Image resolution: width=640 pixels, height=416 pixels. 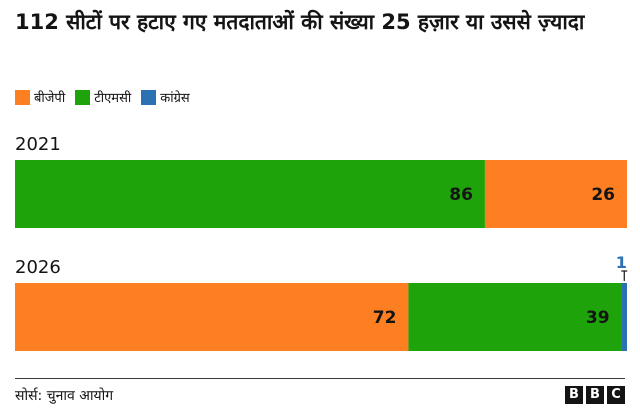 I want to click on legend-label-bjp: बीजेपी, so click(x=50, y=98).